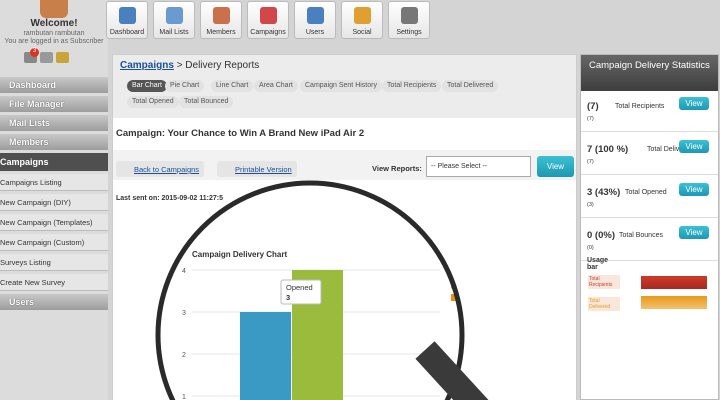  I want to click on report-tab: Total Recipients, so click(412, 86).